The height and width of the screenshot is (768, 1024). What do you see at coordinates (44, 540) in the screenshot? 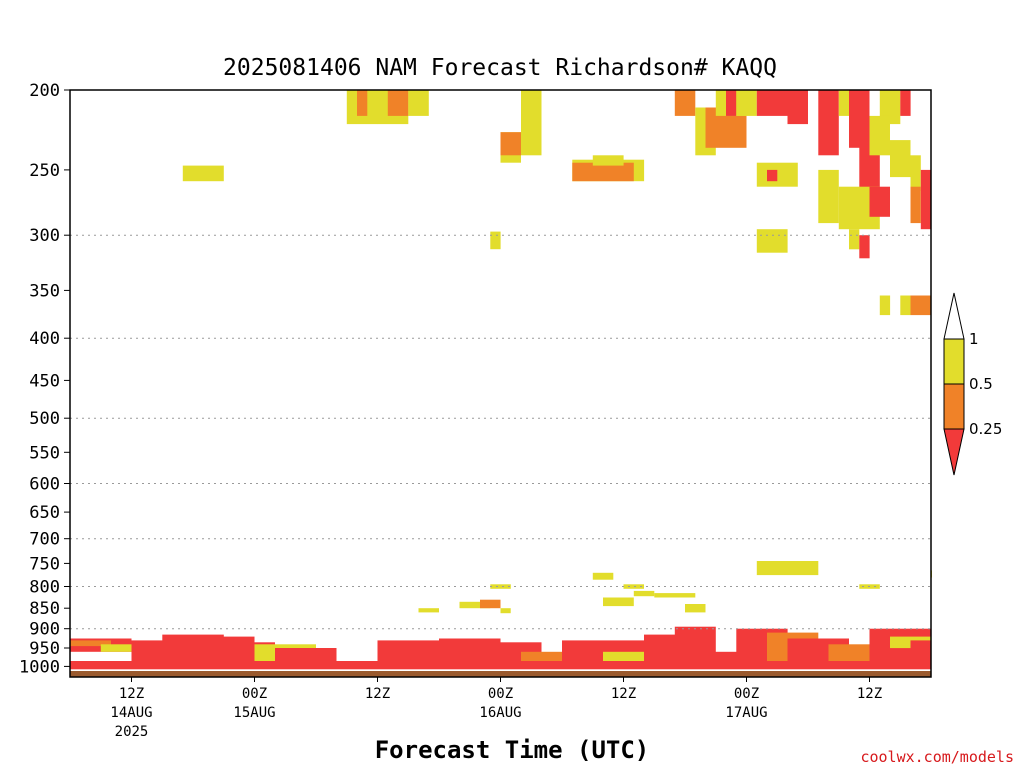
I see `y-tick-label: 700` at bounding box center [44, 540].